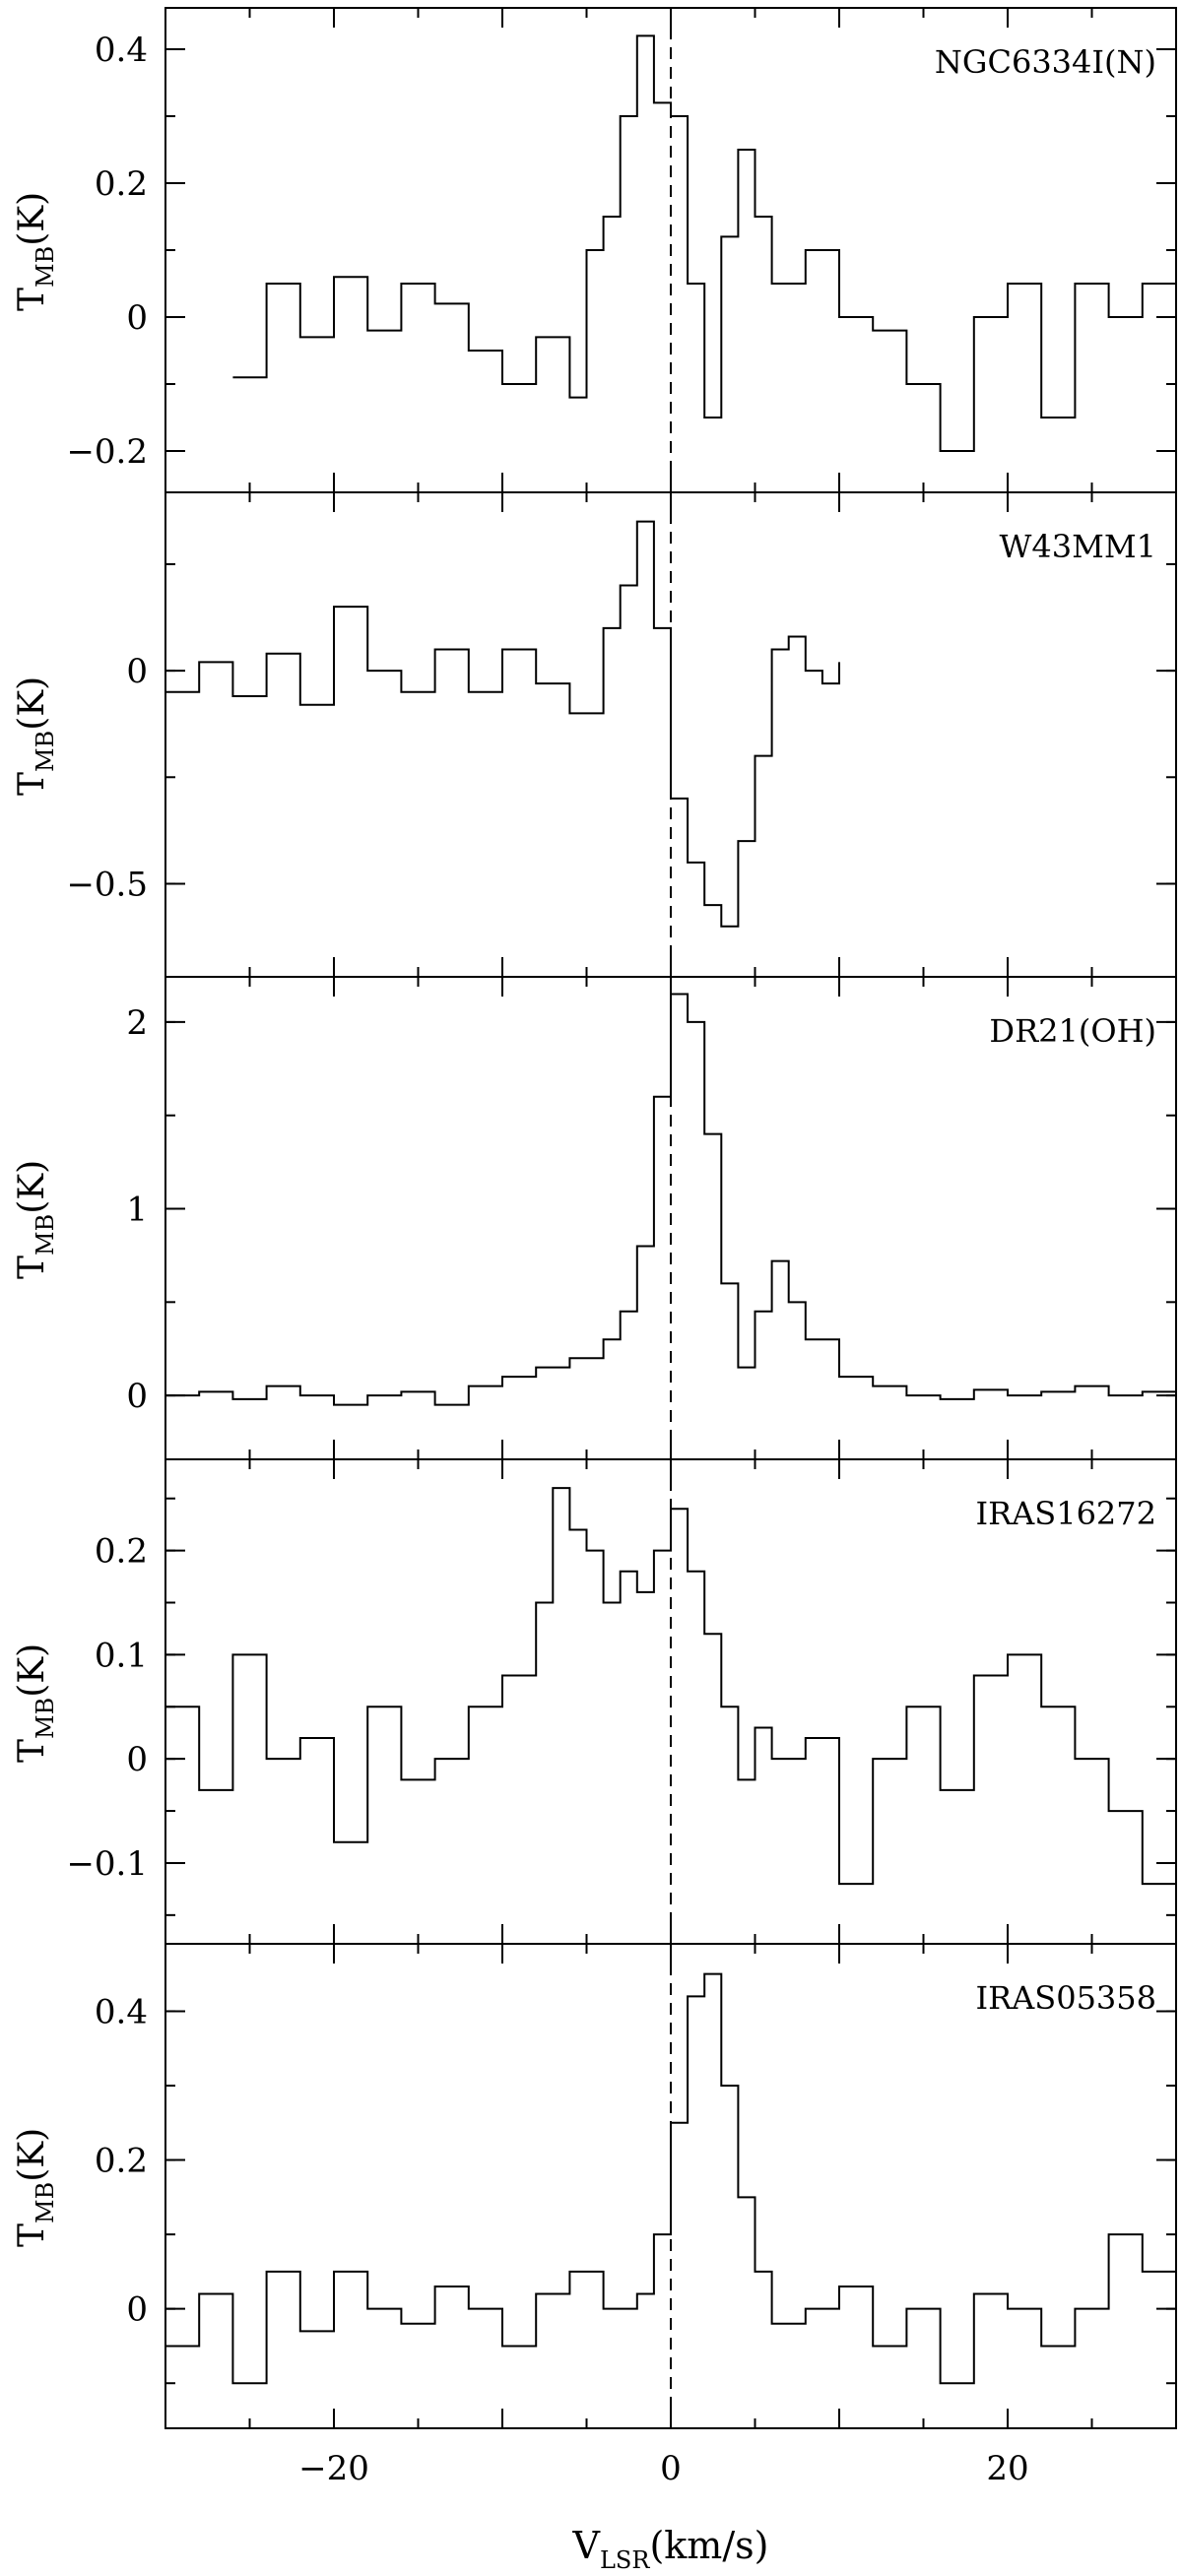 The image size is (1182, 2576). I want to click on y-tick-label: 1, so click(137, 1210).